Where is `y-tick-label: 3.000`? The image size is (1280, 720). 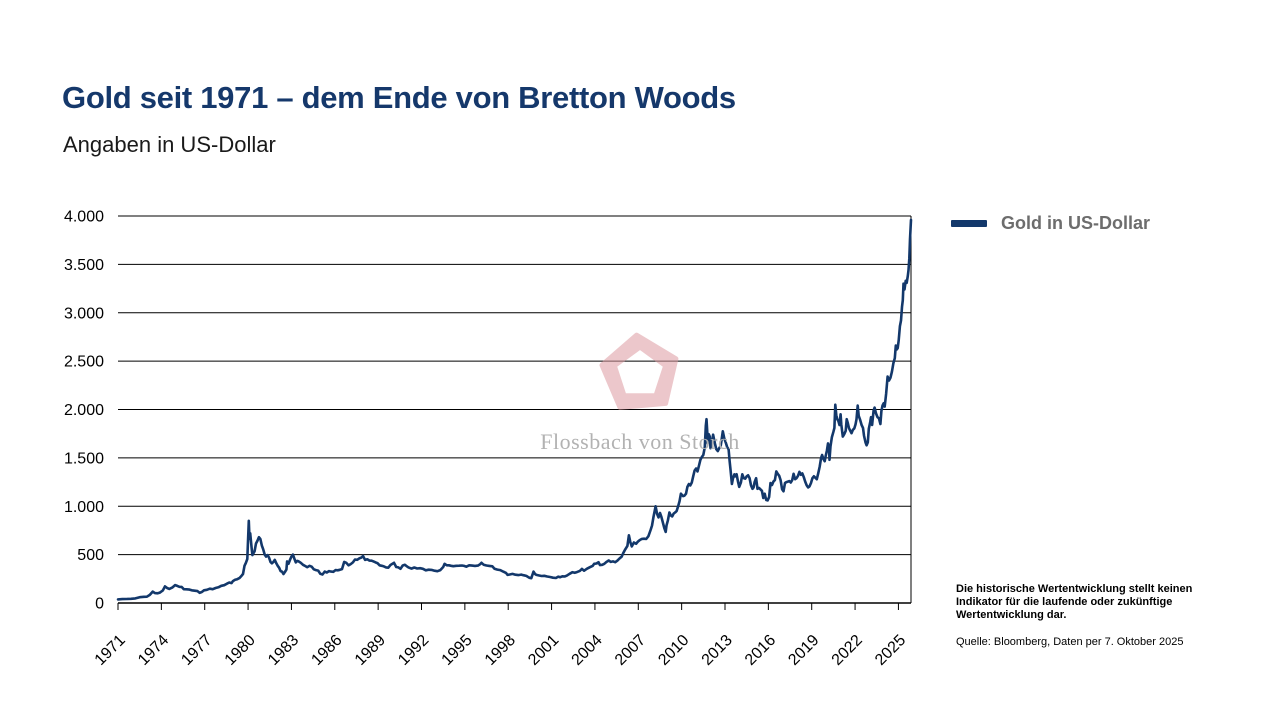
y-tick-label: 3.000 is located at coordinates (84, 313).